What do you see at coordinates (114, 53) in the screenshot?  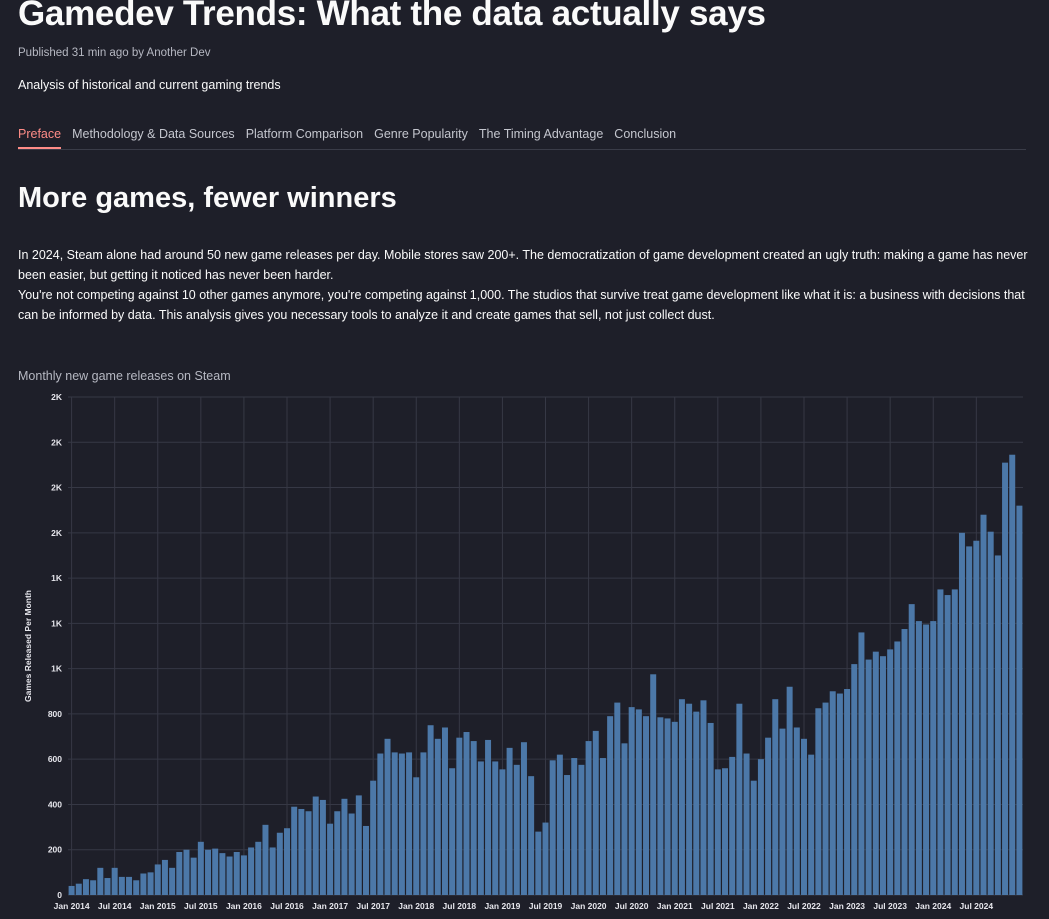 I see `publish-meta: Published 31 min ago by Another Dev` at bounding box center [114, 53].